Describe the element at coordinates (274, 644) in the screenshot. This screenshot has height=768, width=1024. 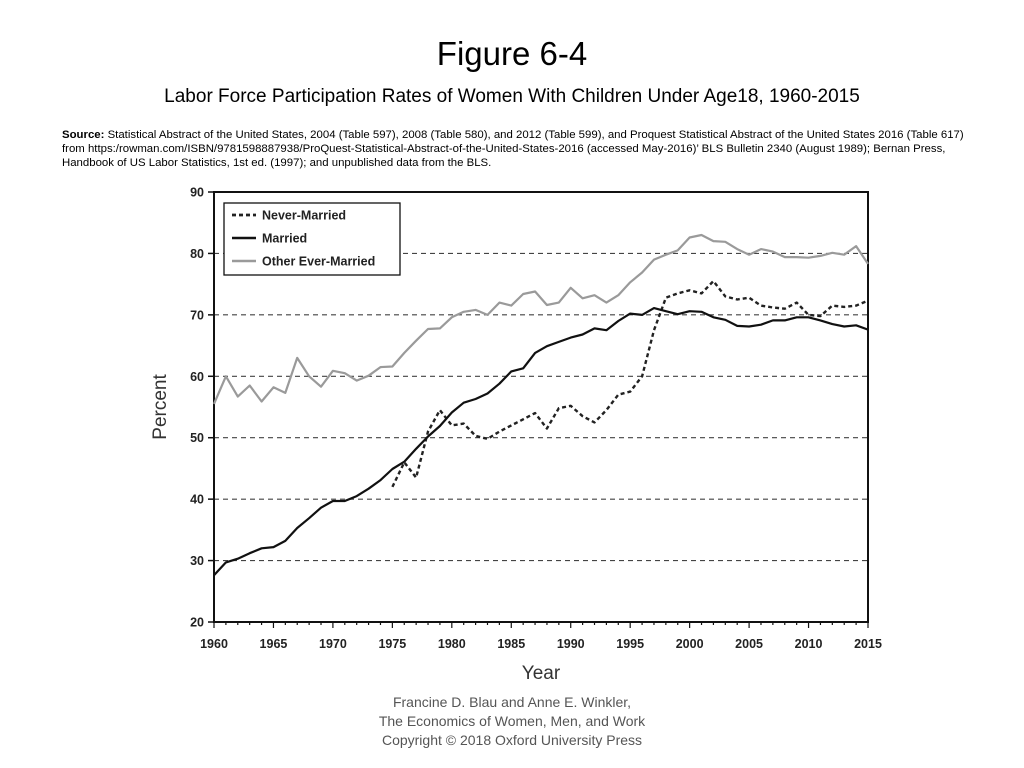
I see `x-tick-label: 1965` at that location.